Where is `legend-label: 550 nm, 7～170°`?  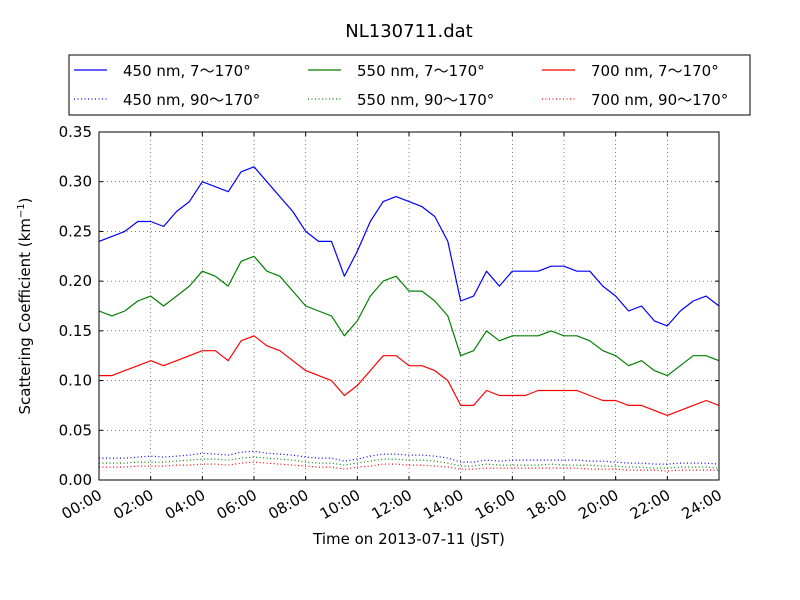
legend-label: 550 nm, 7～170° is located at coordinates (421, 71).